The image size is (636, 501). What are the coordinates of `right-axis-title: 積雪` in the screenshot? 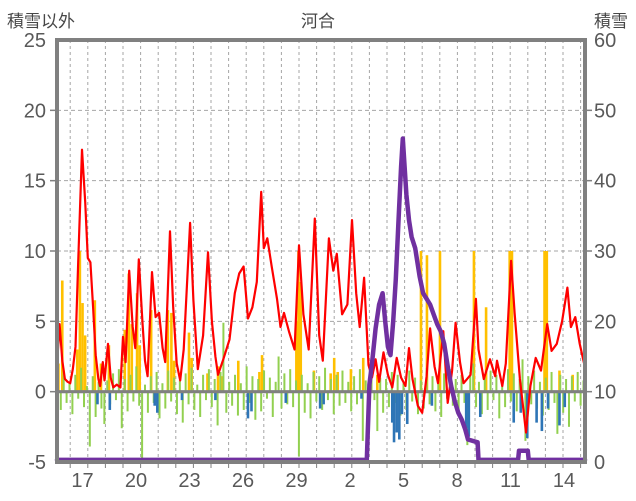 It's located at (611, 21).